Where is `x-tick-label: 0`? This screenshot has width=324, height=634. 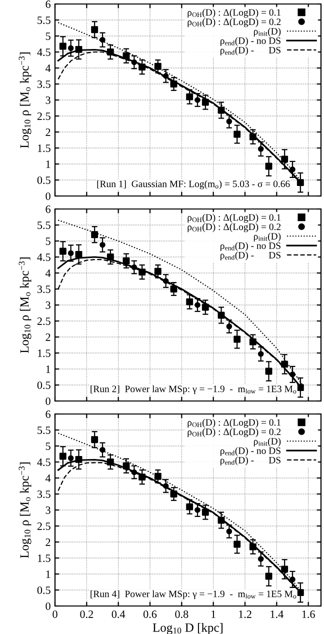
x-tick-label: 0 is located at coordinates (55, 614).